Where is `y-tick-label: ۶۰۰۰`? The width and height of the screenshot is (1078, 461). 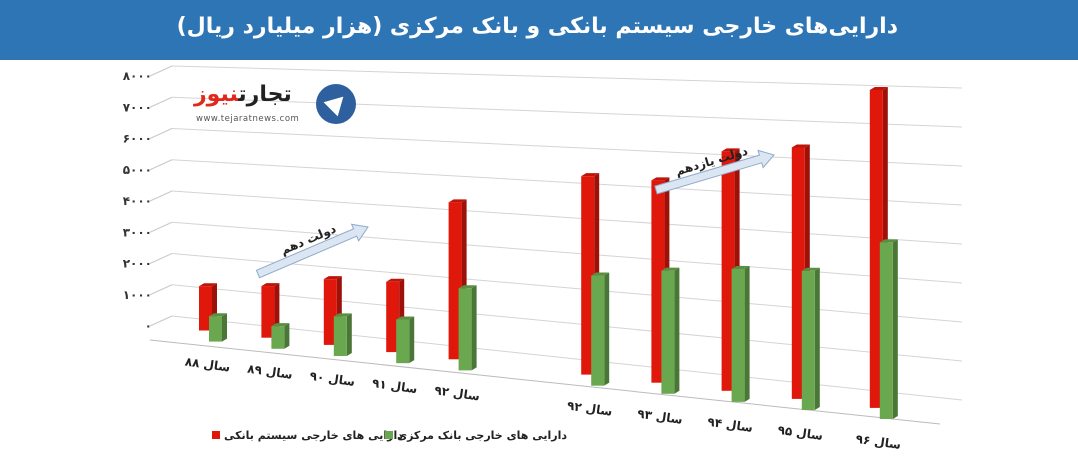
y-tick-label: ۶۰۰۰ is located at coordinates (137, 139).